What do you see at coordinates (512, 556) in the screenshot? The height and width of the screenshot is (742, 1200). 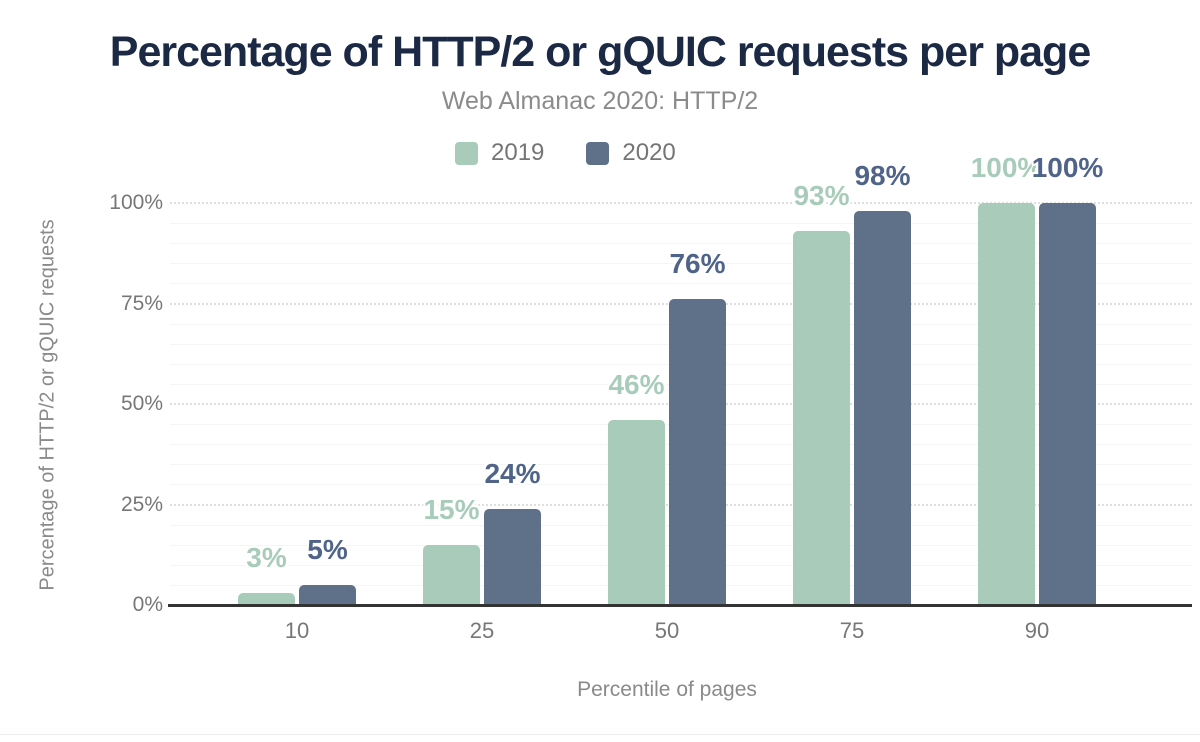 I see `bar-2020-p25` at bounding box center [512, 556].